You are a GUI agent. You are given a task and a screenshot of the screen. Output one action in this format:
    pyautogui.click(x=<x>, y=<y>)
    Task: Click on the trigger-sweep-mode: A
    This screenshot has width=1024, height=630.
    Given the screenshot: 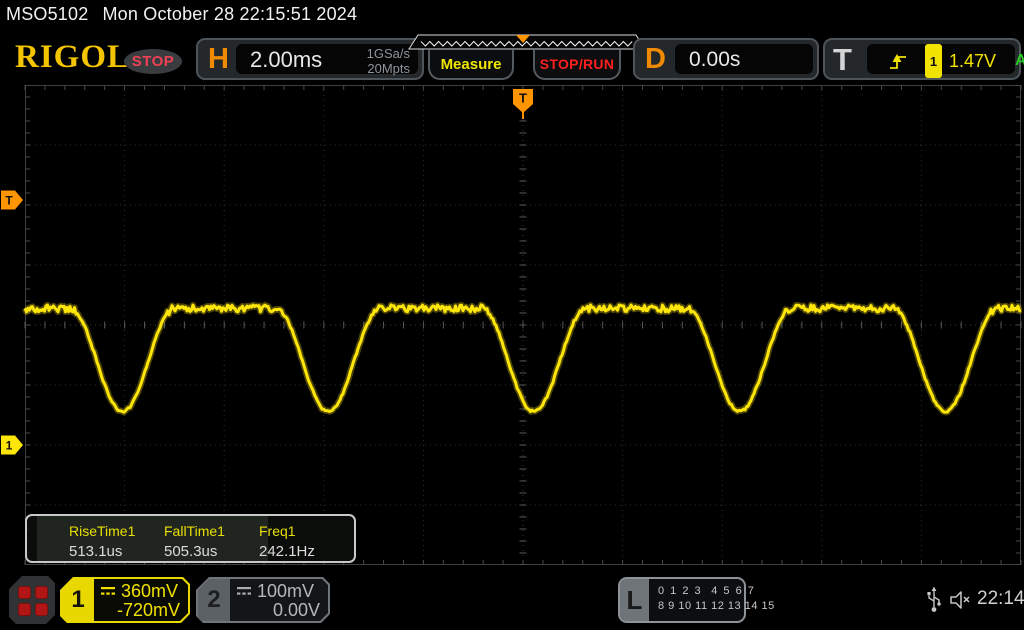 What is the action you would take?
    pyautogui.click(x=1019, y=60)
    